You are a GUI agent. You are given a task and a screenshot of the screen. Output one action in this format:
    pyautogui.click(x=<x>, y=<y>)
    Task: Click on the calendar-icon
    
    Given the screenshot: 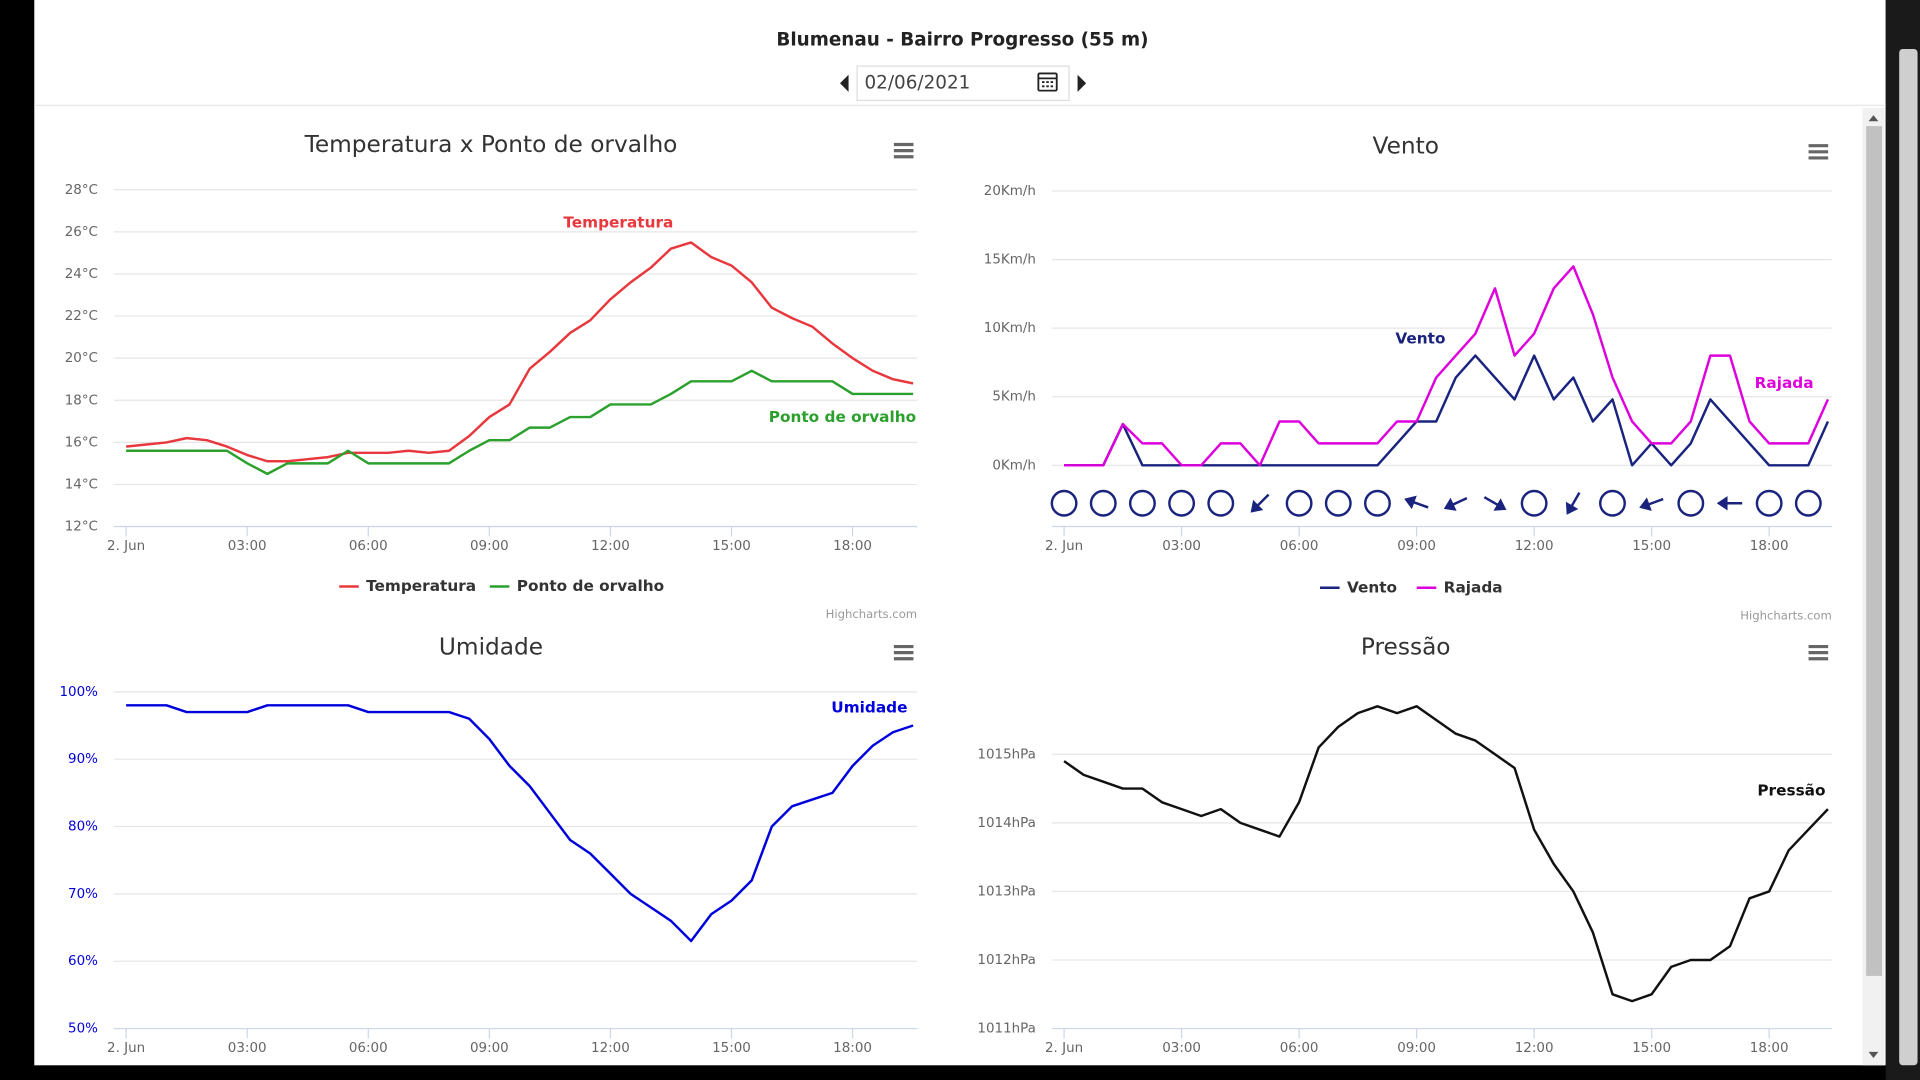 What is the action you would take?
    pyautogui.click(x=1047, y=82)
    